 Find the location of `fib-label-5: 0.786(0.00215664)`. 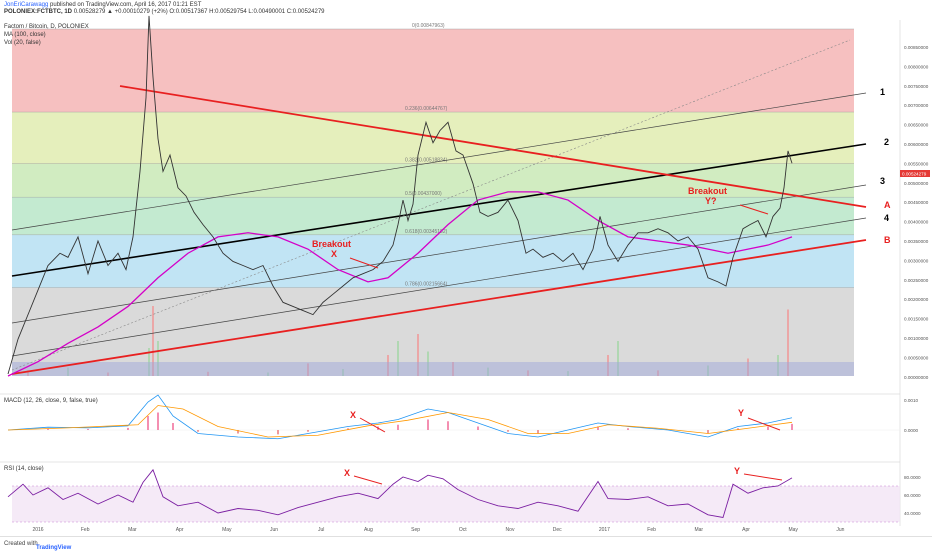

fib-label-5: 0.786(0.00215664) is located at coordinates (426, 285).